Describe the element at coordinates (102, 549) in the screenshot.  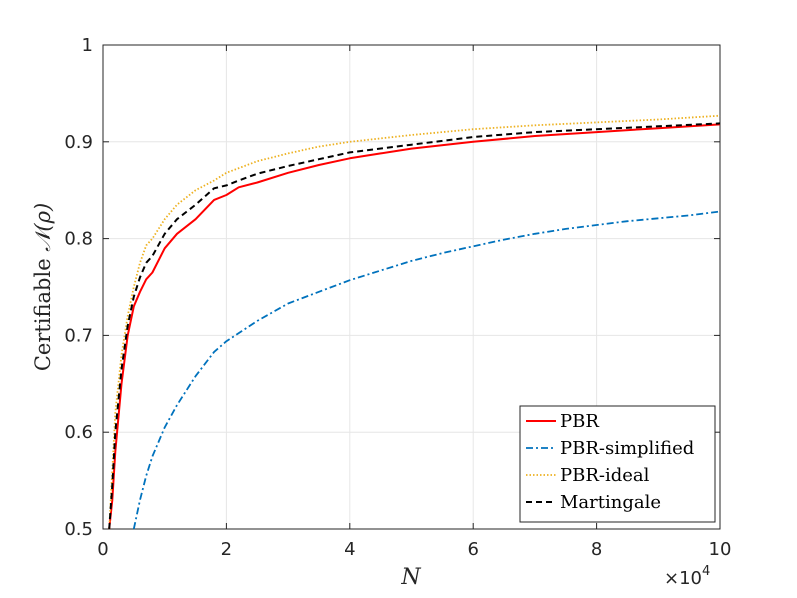
I see `x-tick-label: 0` at that location.